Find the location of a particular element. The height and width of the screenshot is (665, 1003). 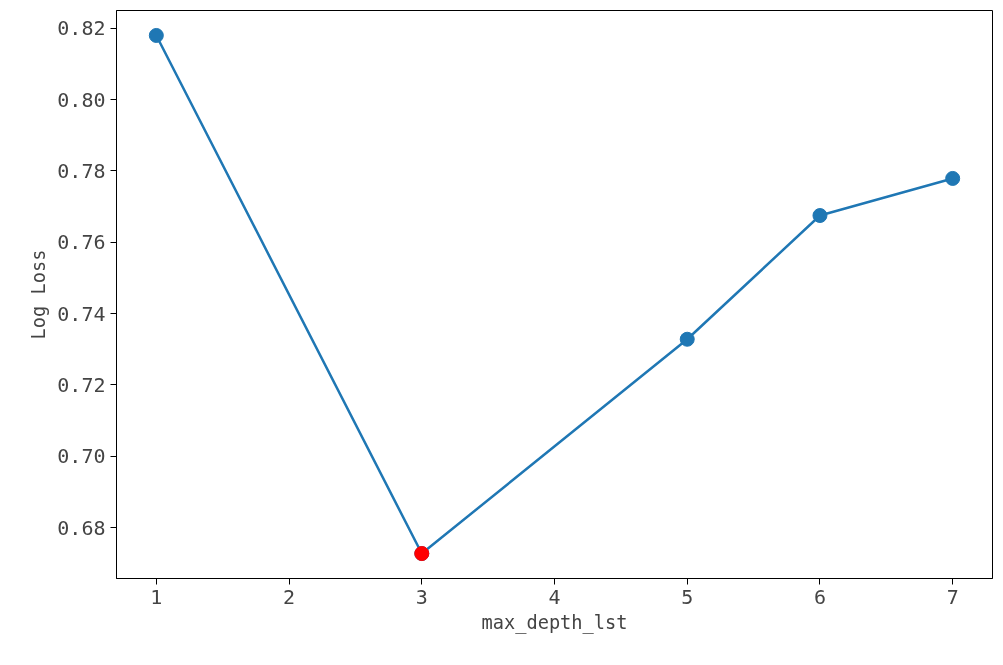

x-tick-label: 6 is located at coordinates (819, 596).